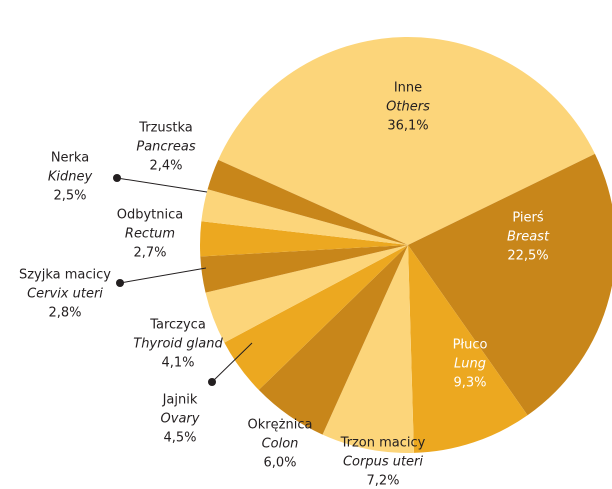  Describe the element at coordinates (177, 363) in the screenshot. I see `value-label: 4,1%` at that location.